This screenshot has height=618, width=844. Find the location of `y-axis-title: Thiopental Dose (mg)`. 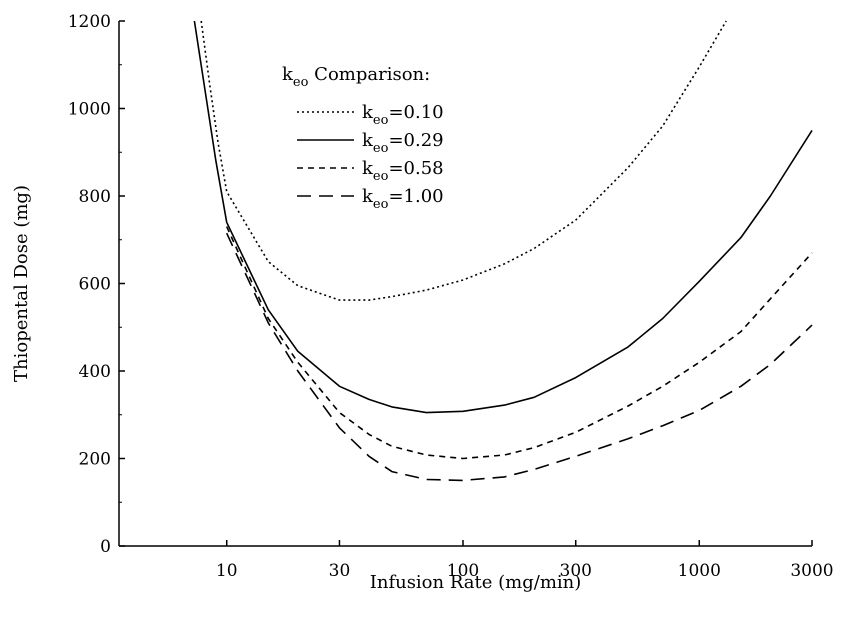

y-axis-title: Thiopental Dose (mg) is located at coordinates (21, 283).